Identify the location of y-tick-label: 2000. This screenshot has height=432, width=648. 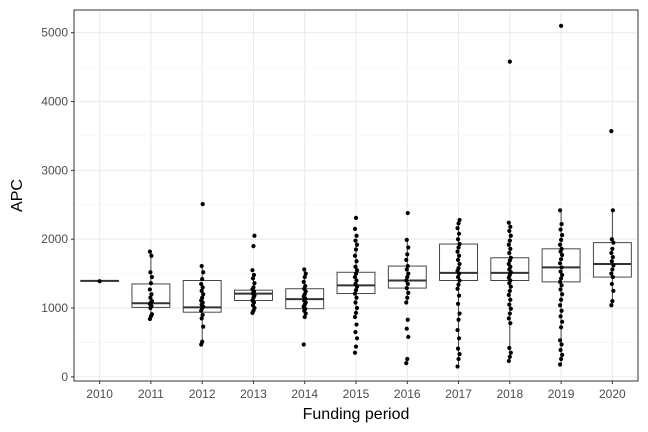
(54, 239).